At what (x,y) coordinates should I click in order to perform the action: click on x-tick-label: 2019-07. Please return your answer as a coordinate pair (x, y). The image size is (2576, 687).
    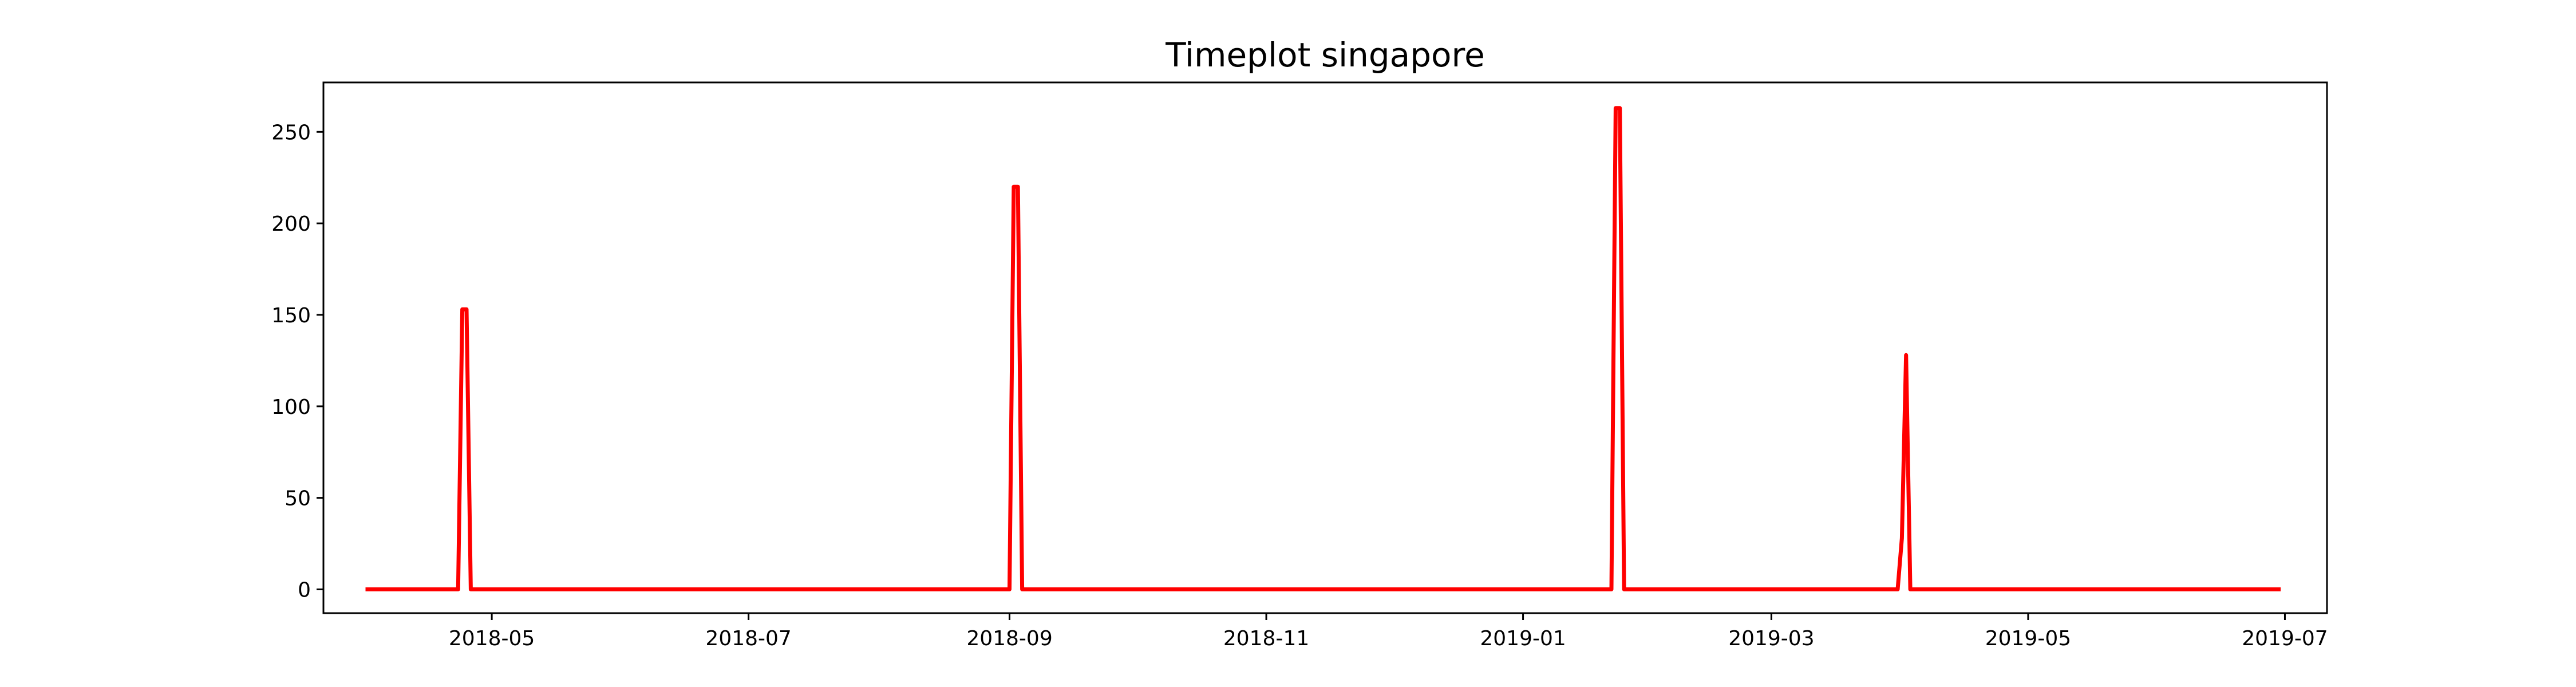
    Looking at the image, I should click on (2285, 639).